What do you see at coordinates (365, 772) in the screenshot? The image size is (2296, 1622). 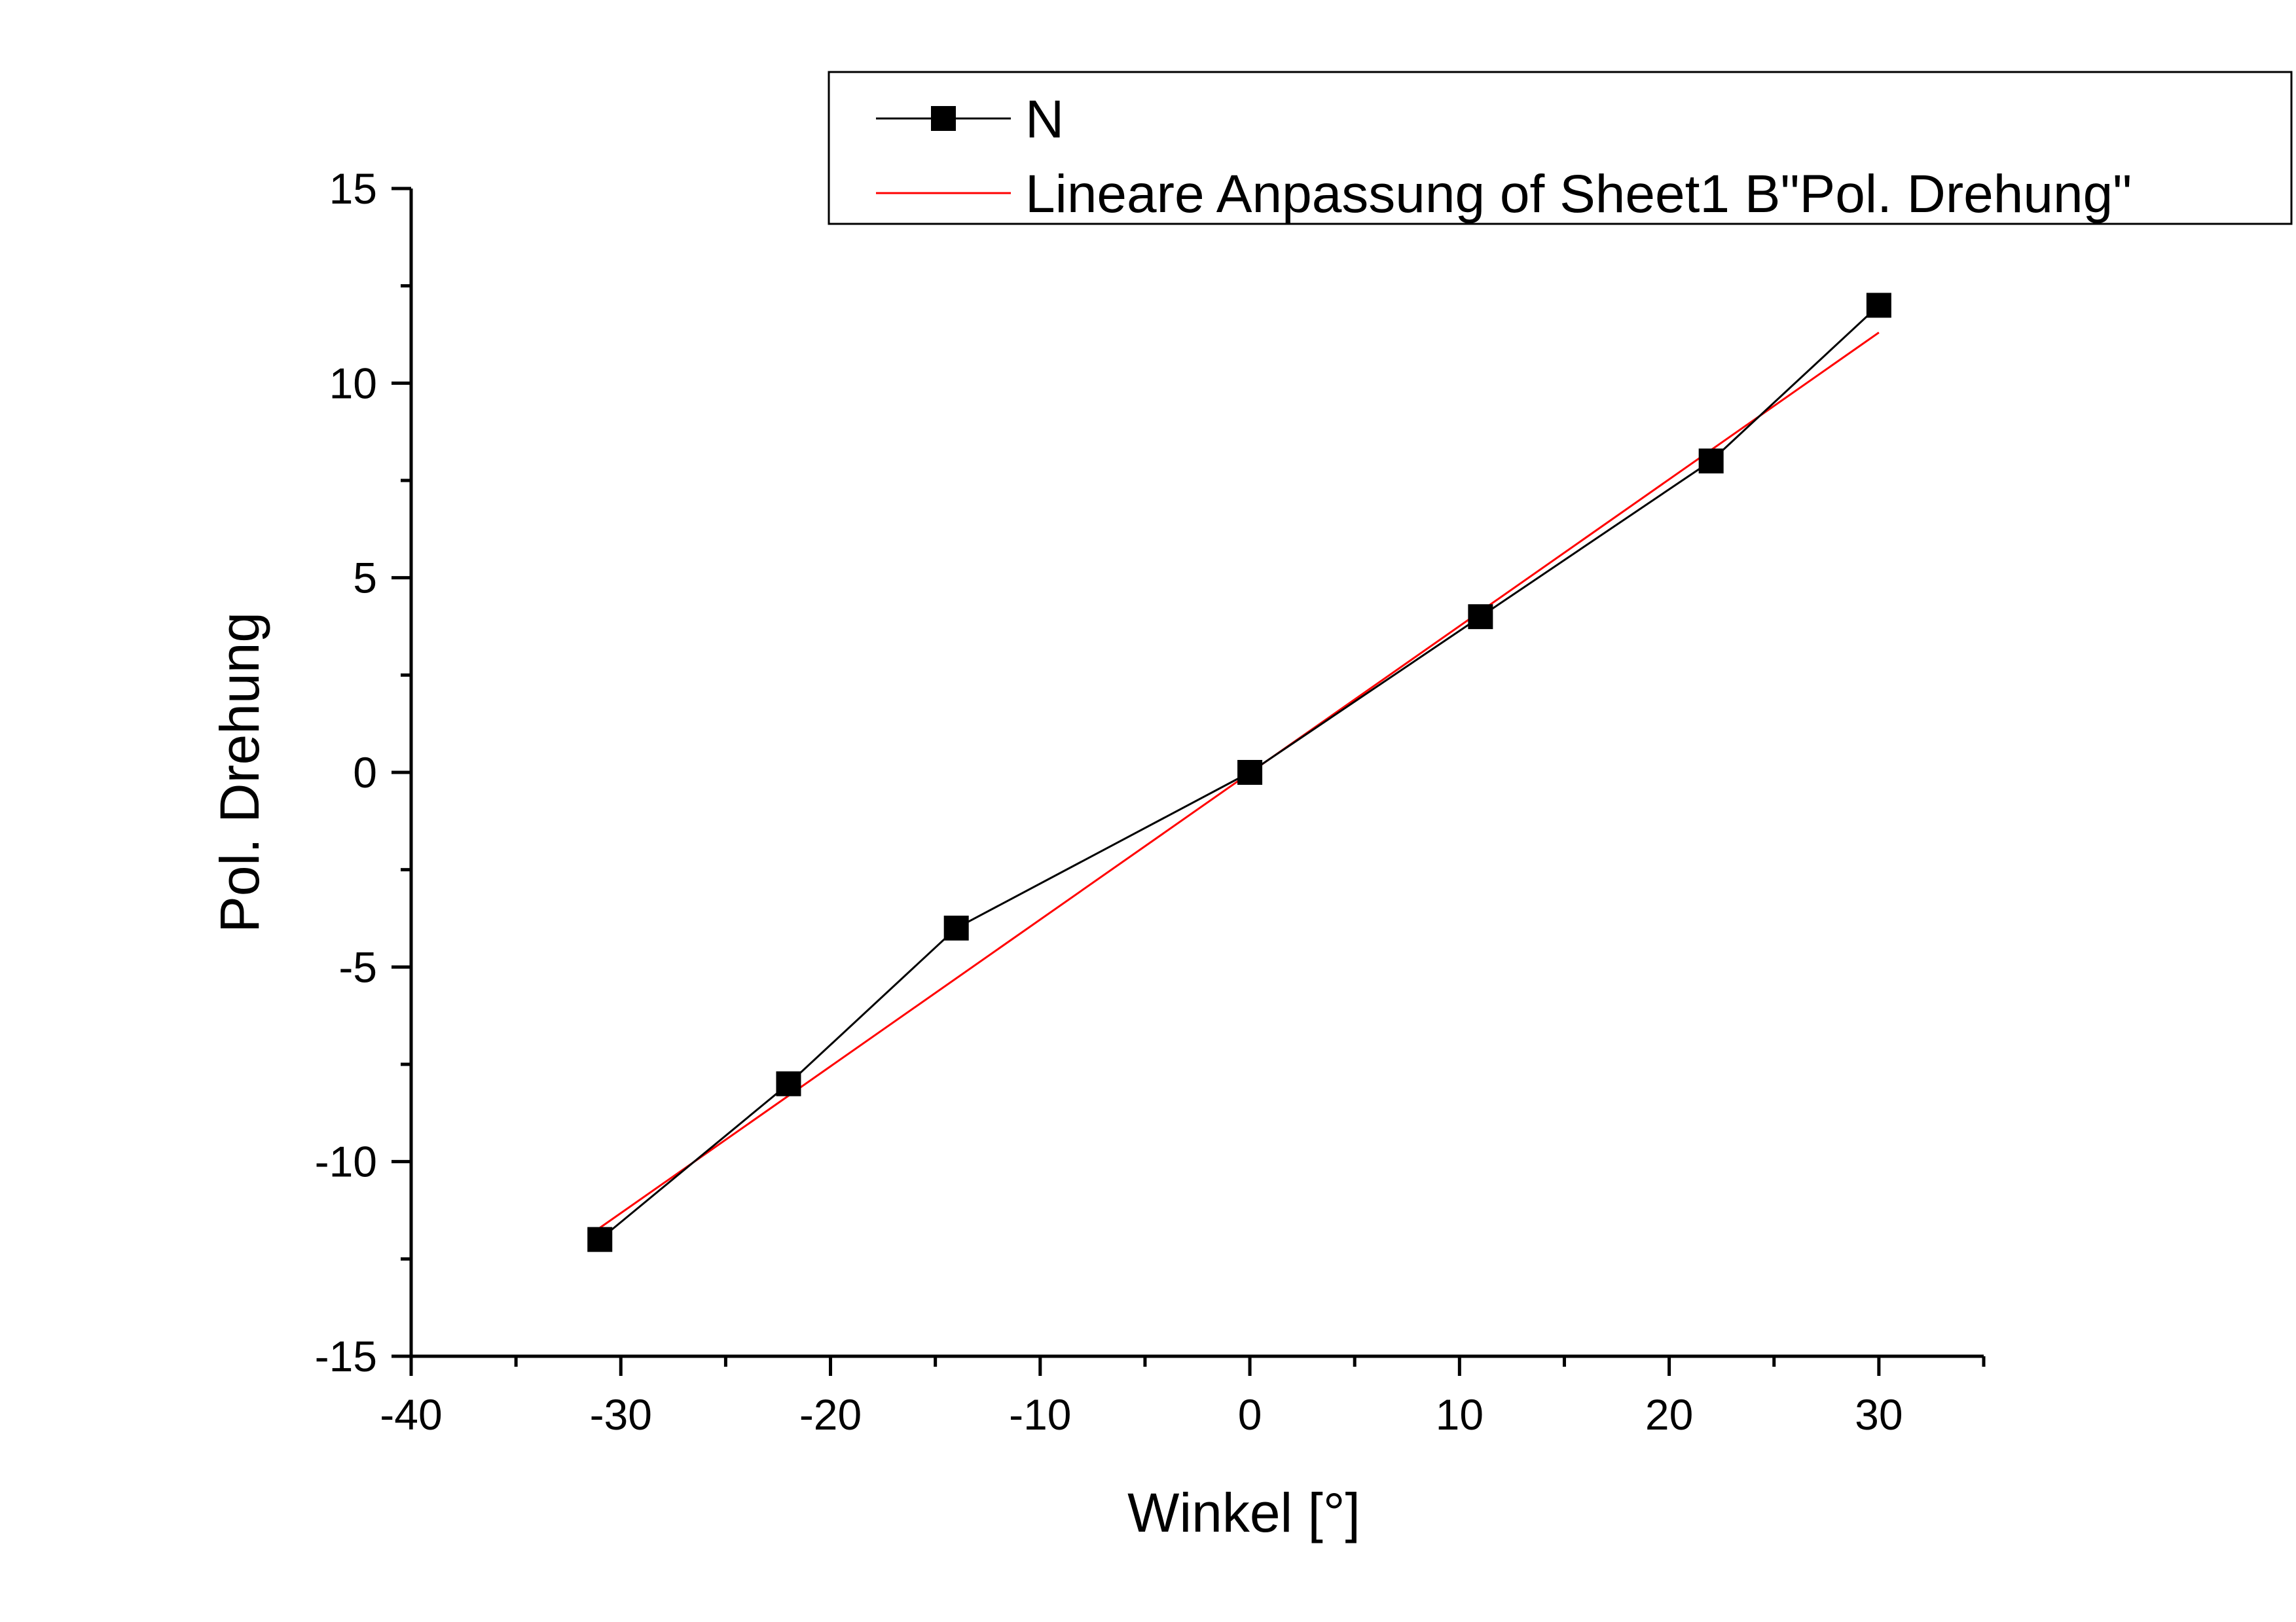 I see `y-tick-label: 0` at bounding box center [365, 772].